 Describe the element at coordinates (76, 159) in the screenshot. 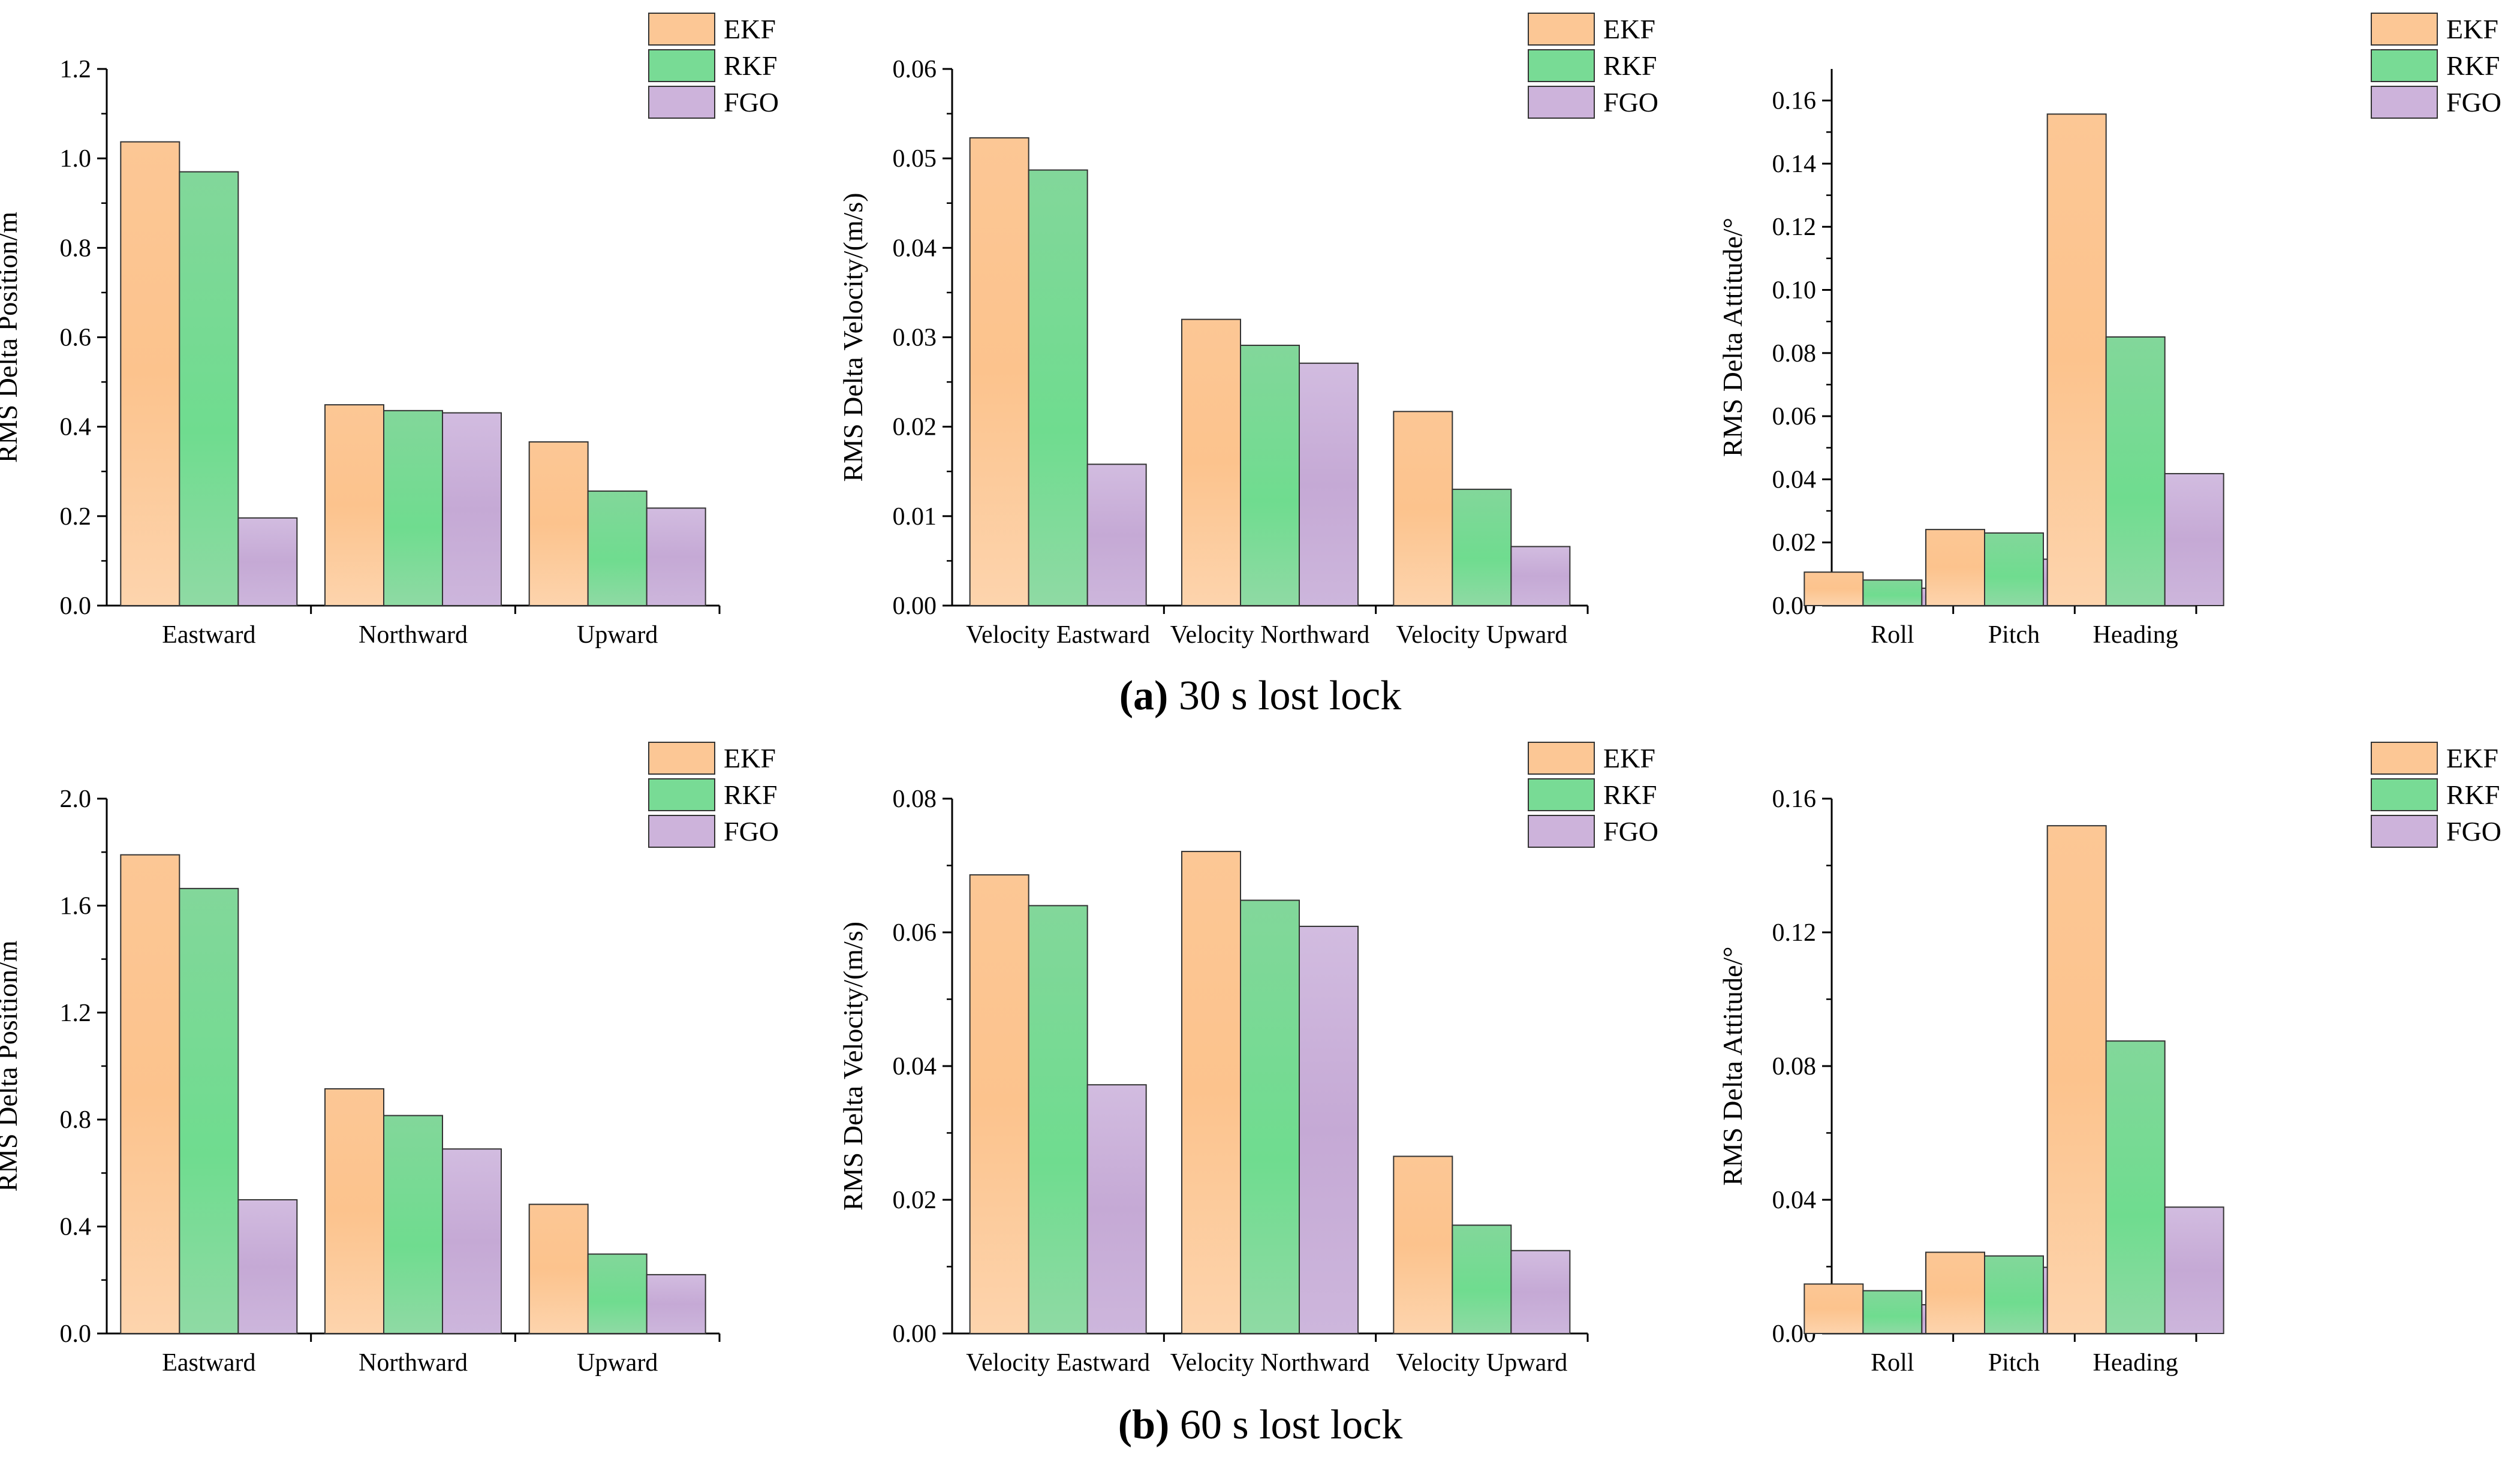

I see `y-tick-label: 1.0` at that location.